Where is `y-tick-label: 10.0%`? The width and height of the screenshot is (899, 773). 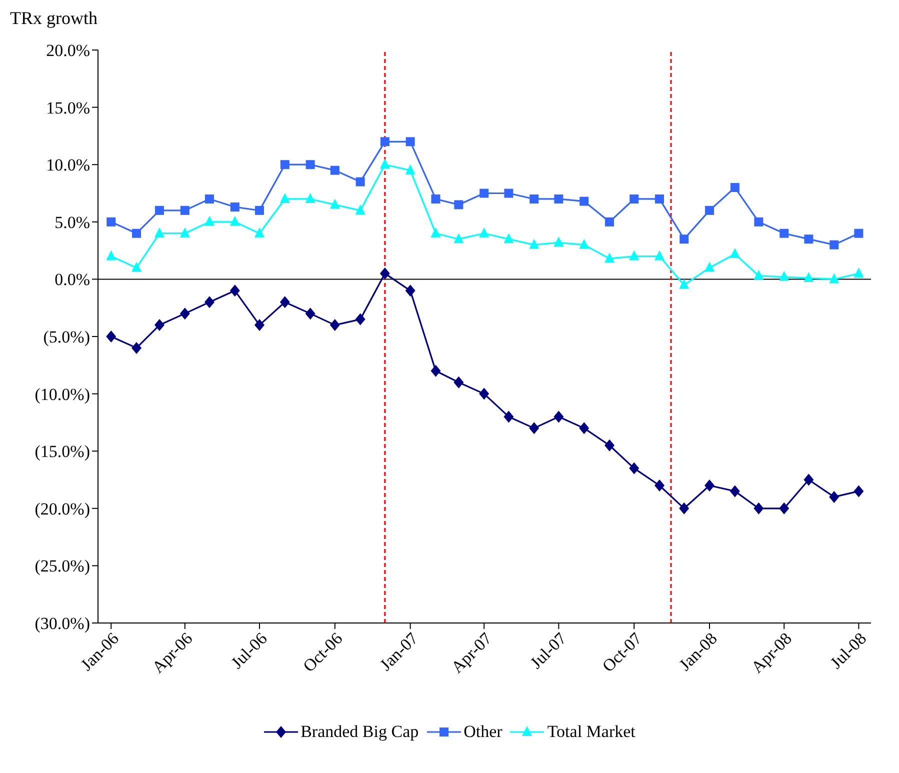
y-tick-label: 10.0% is located at coordinates (68, 165).